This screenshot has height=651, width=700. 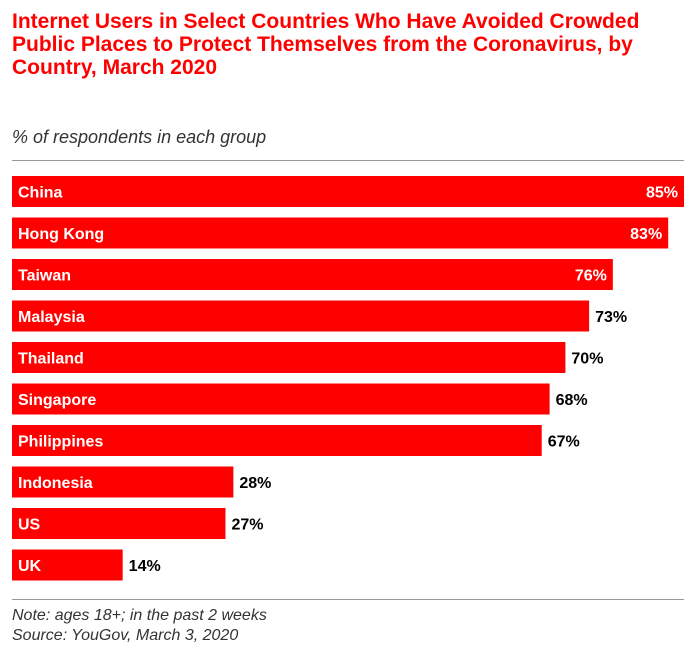 What do you see at coordinates (139, 137) in the screenshot?
I see `chart-subtitle: % of respondents in each group` at bounding box center [139, 137].